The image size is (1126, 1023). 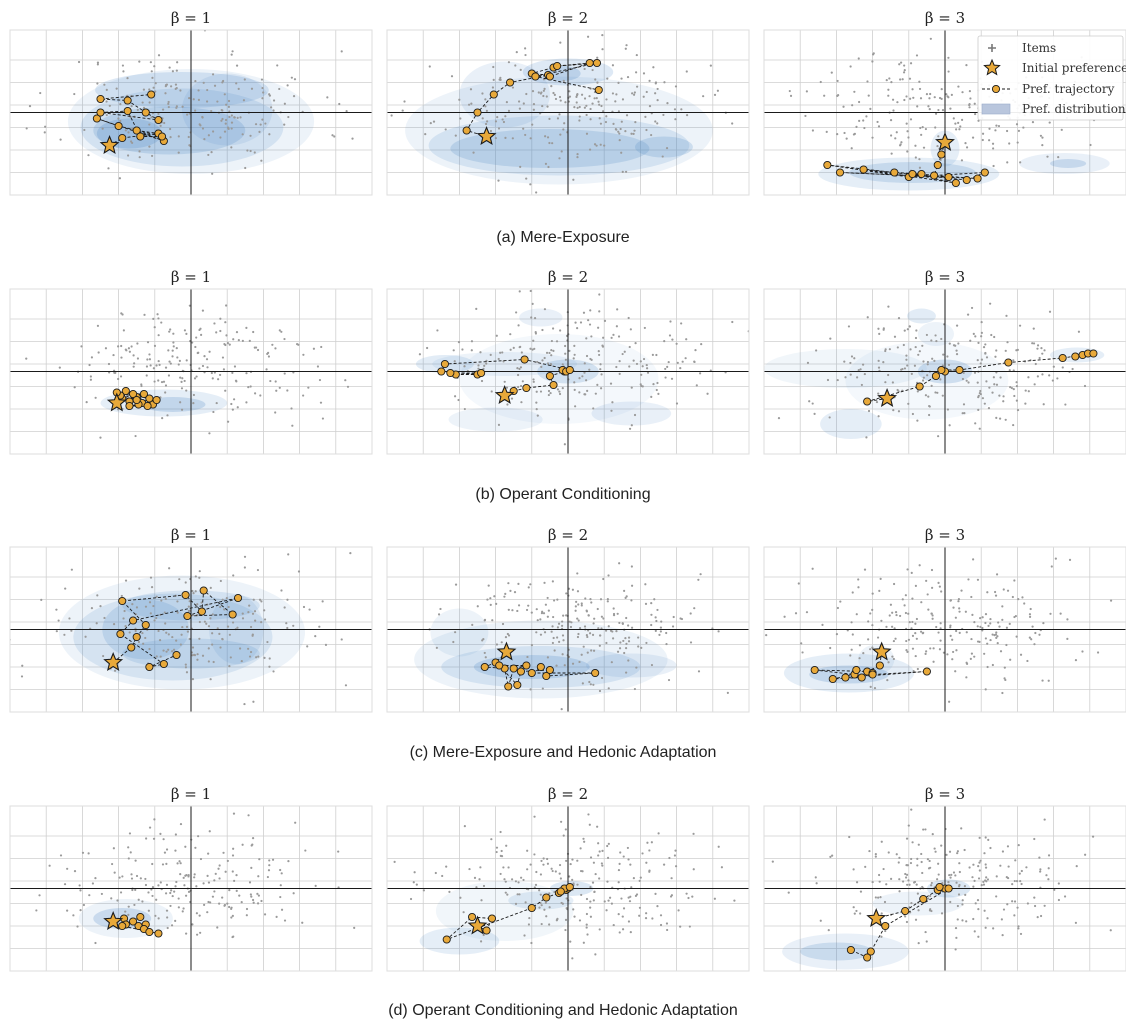 I want to click on legend-entry-initial-preference: Initial preference, so click(x=1054, y=67).